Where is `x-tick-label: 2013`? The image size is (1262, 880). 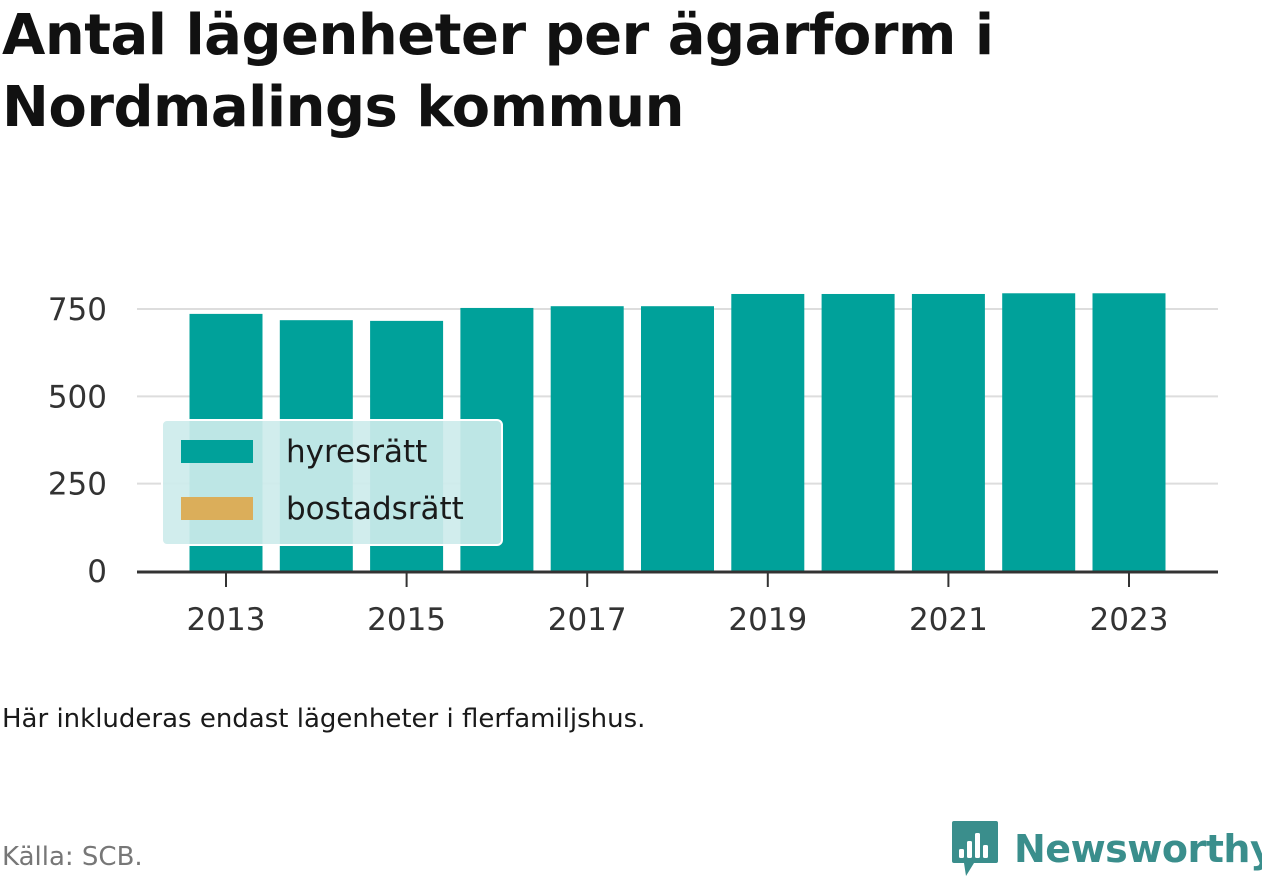 x-tick-label: 2013 is located at coordinates (226, 620).